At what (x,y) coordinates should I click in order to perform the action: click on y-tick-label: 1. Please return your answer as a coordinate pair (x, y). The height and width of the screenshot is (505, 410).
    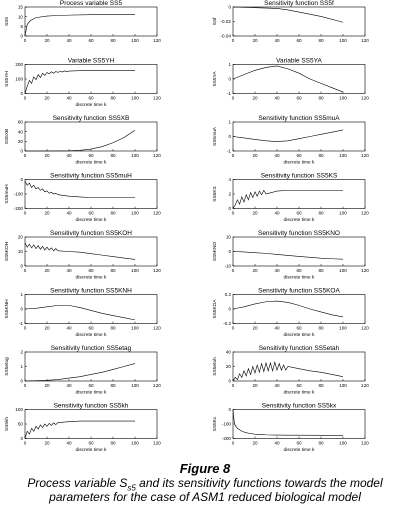
    Looking at the image, I should click on (229, 122).